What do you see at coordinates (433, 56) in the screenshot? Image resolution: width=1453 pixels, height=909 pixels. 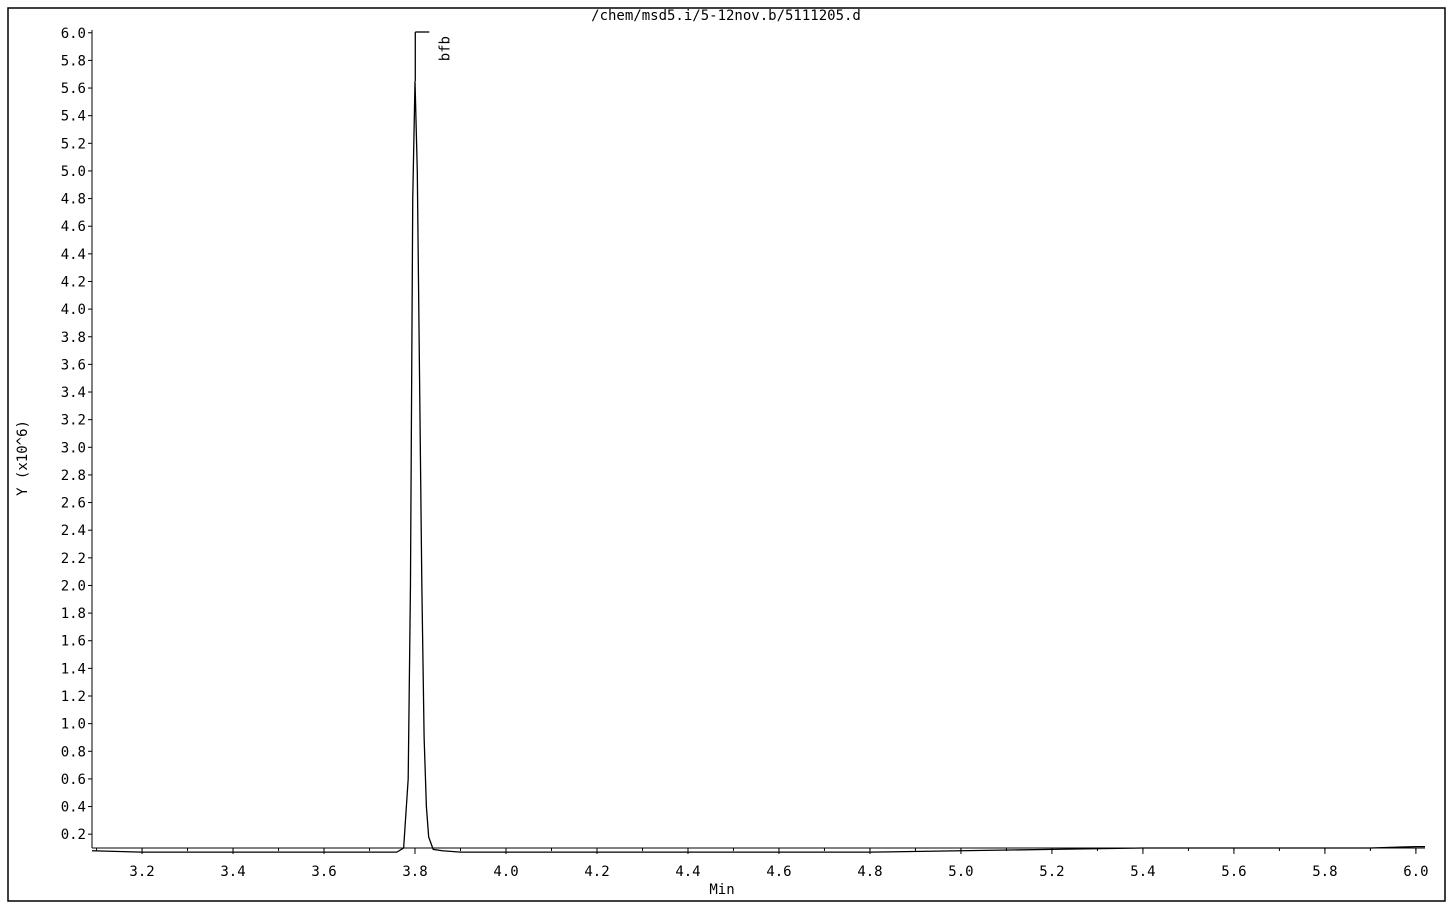 I see `annotations: bfb` at bounding box center [433, 56].